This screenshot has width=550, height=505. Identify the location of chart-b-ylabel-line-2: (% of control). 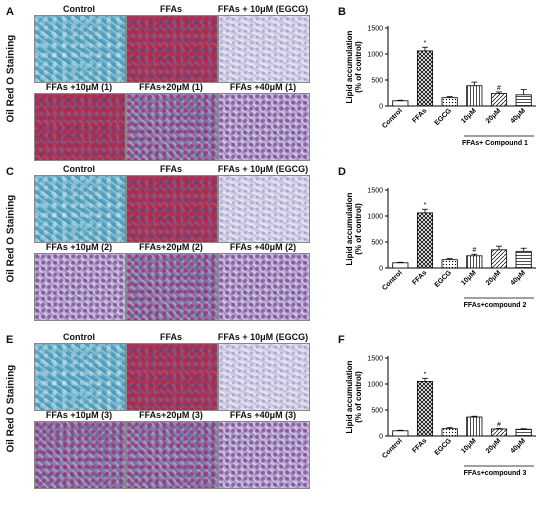
(358, 67).